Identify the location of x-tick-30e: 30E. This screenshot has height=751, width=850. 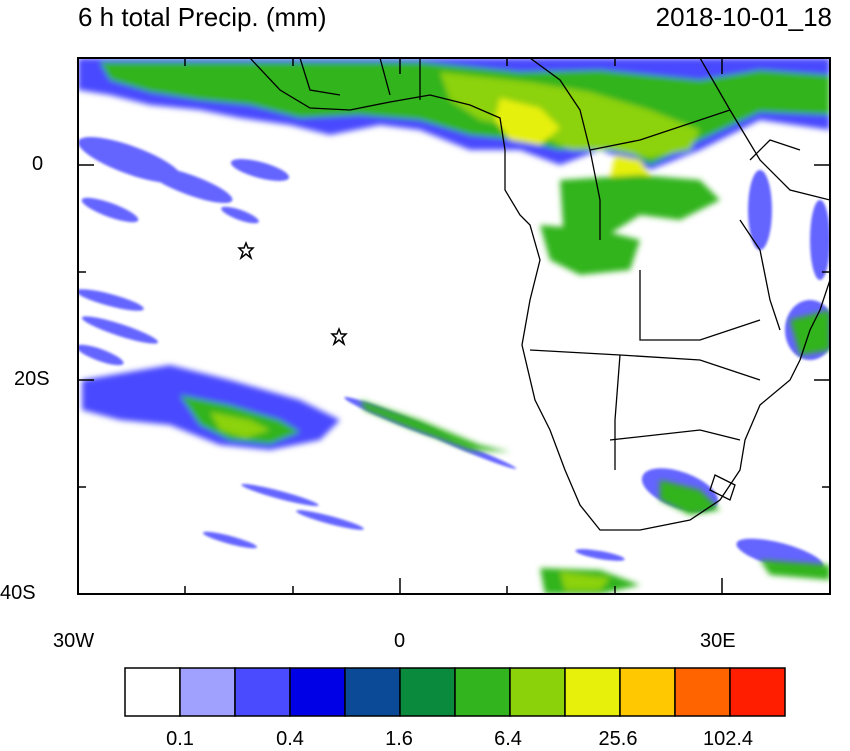
(718, 641).